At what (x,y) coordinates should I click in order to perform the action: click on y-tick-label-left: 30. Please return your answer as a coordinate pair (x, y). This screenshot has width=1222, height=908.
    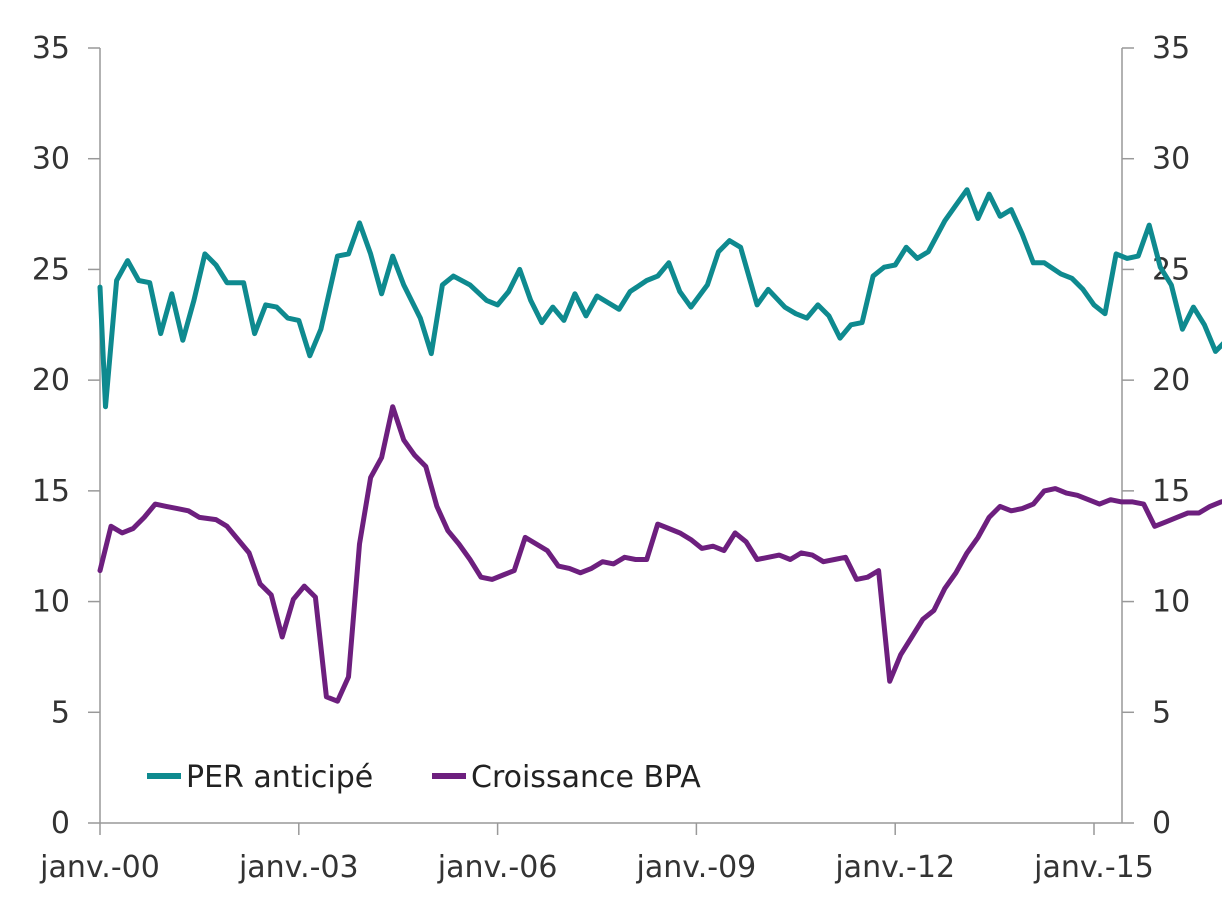
    Looking at the image, I should click on (51, 159).